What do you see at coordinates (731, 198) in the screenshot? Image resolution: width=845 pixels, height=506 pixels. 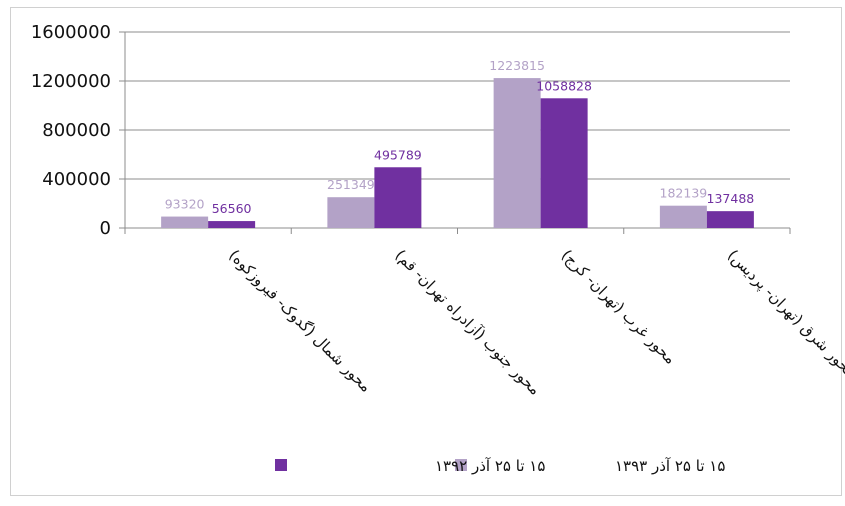 I see `data-label-s1-c3: 137488` at bounding box center [731, 198].